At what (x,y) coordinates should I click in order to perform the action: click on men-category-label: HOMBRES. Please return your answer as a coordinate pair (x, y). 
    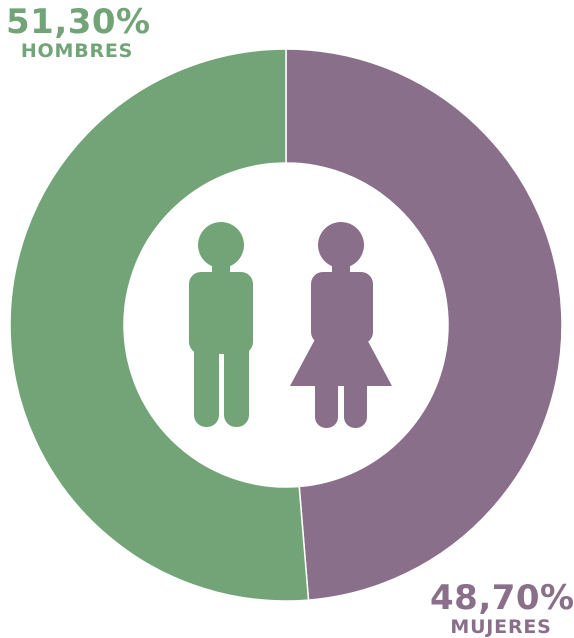
    Looking at the image, I should click on (77, 51).